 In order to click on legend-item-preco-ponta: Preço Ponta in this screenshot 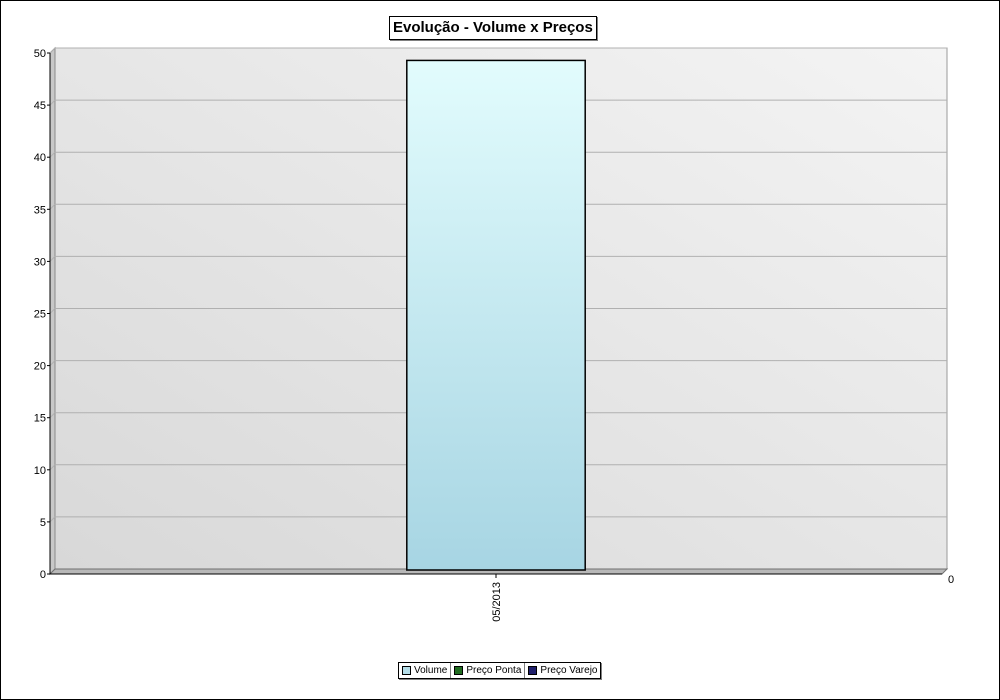, I will do `click(488, 670)`.